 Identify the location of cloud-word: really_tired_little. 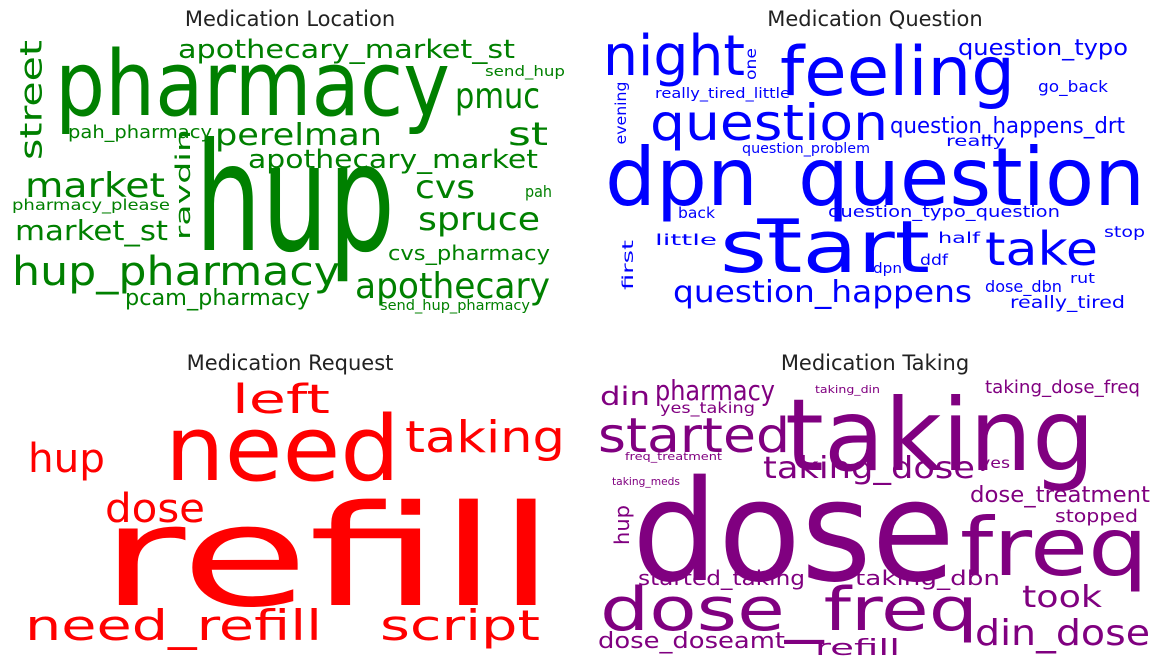
(722, 94).